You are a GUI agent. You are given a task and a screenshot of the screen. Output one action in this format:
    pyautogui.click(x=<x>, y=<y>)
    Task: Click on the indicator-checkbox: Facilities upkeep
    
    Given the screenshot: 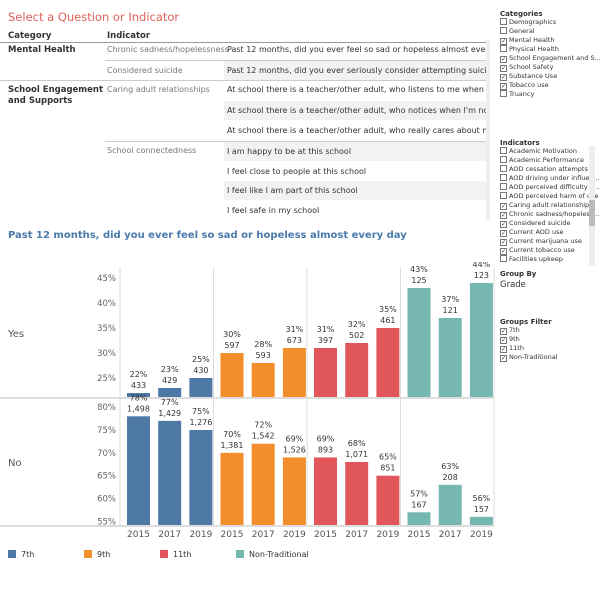 What is the action you would take?
    pyautogui.click(x=531, y=259)
    